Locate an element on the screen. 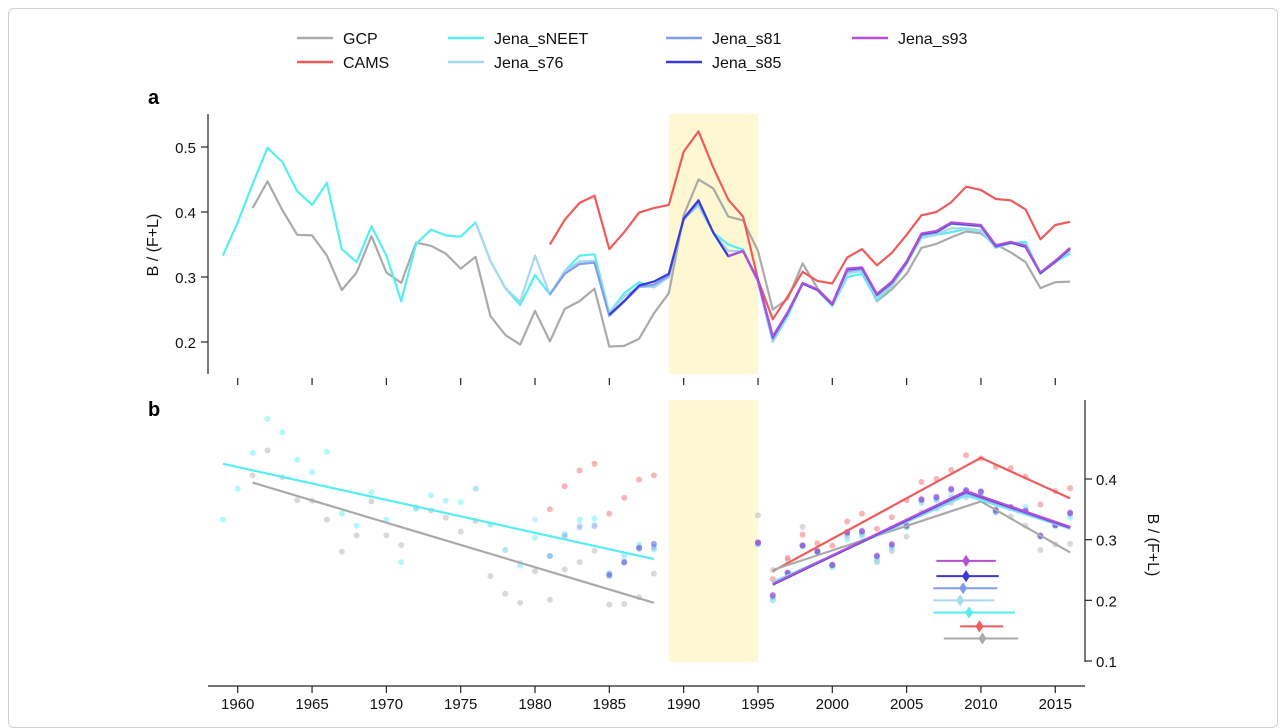 Image resolution: width=1287 pixels, height=728 pixels. panel-b-y-tick-label: 0.4 is located at coordinates (1106, 480).